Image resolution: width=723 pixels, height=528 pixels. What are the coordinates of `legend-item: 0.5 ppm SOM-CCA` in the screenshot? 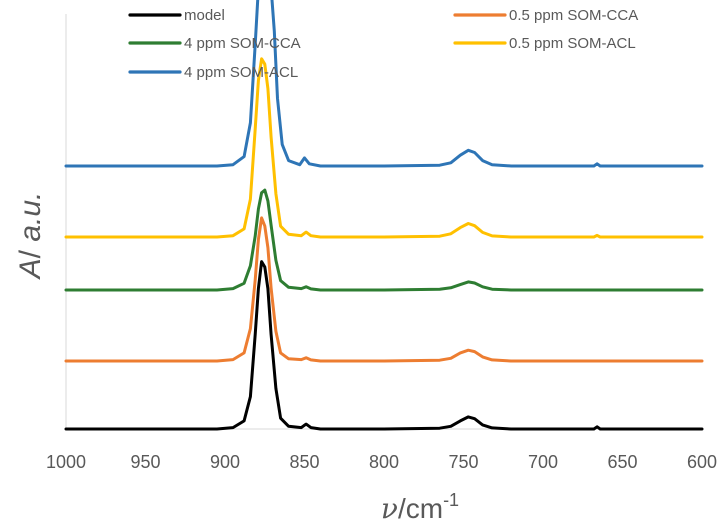 It's located at (545, 15).